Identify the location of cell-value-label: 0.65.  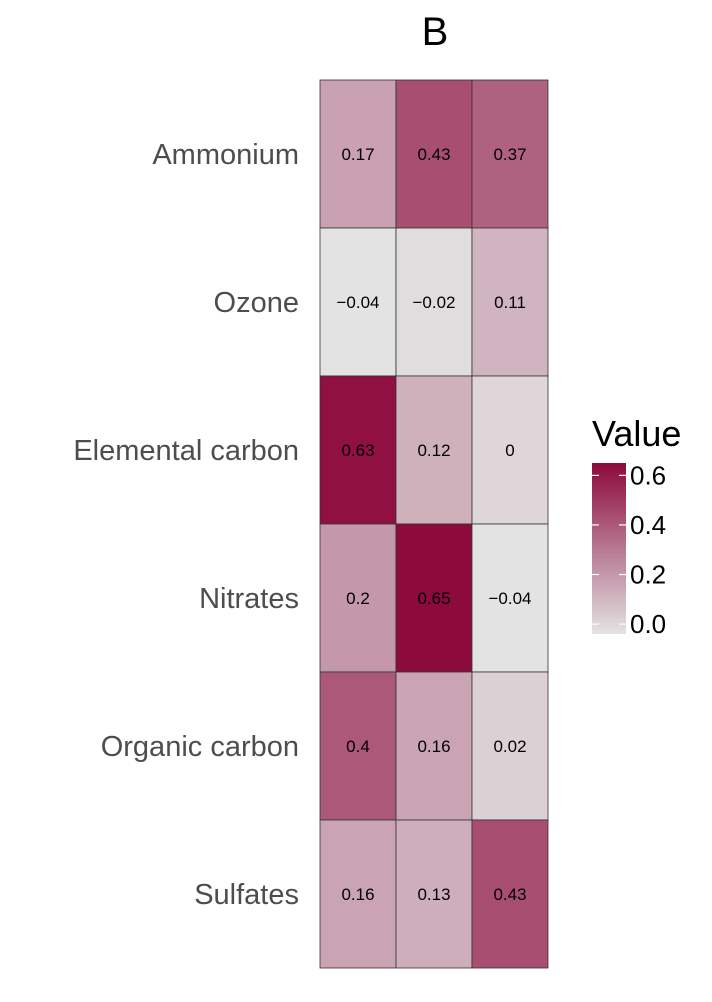
(433, 598).